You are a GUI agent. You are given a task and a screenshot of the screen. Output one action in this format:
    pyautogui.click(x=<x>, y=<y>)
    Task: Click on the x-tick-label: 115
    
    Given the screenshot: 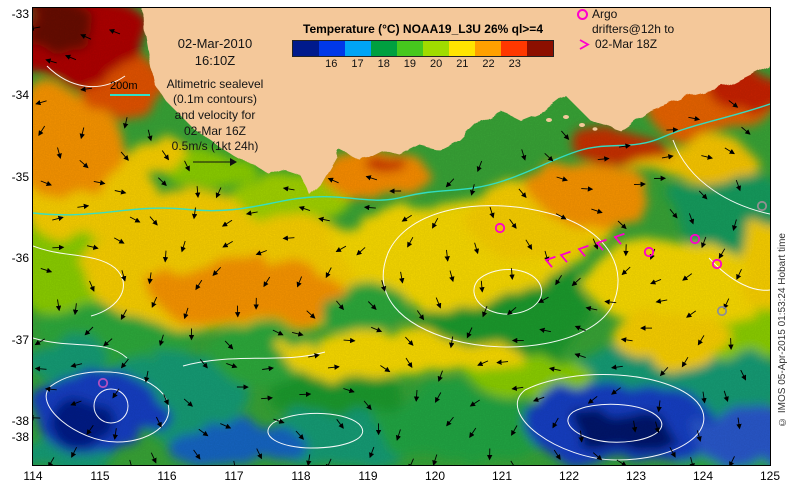 What is the action you would take?
    pyautogui.click(x=100, y=476)
    